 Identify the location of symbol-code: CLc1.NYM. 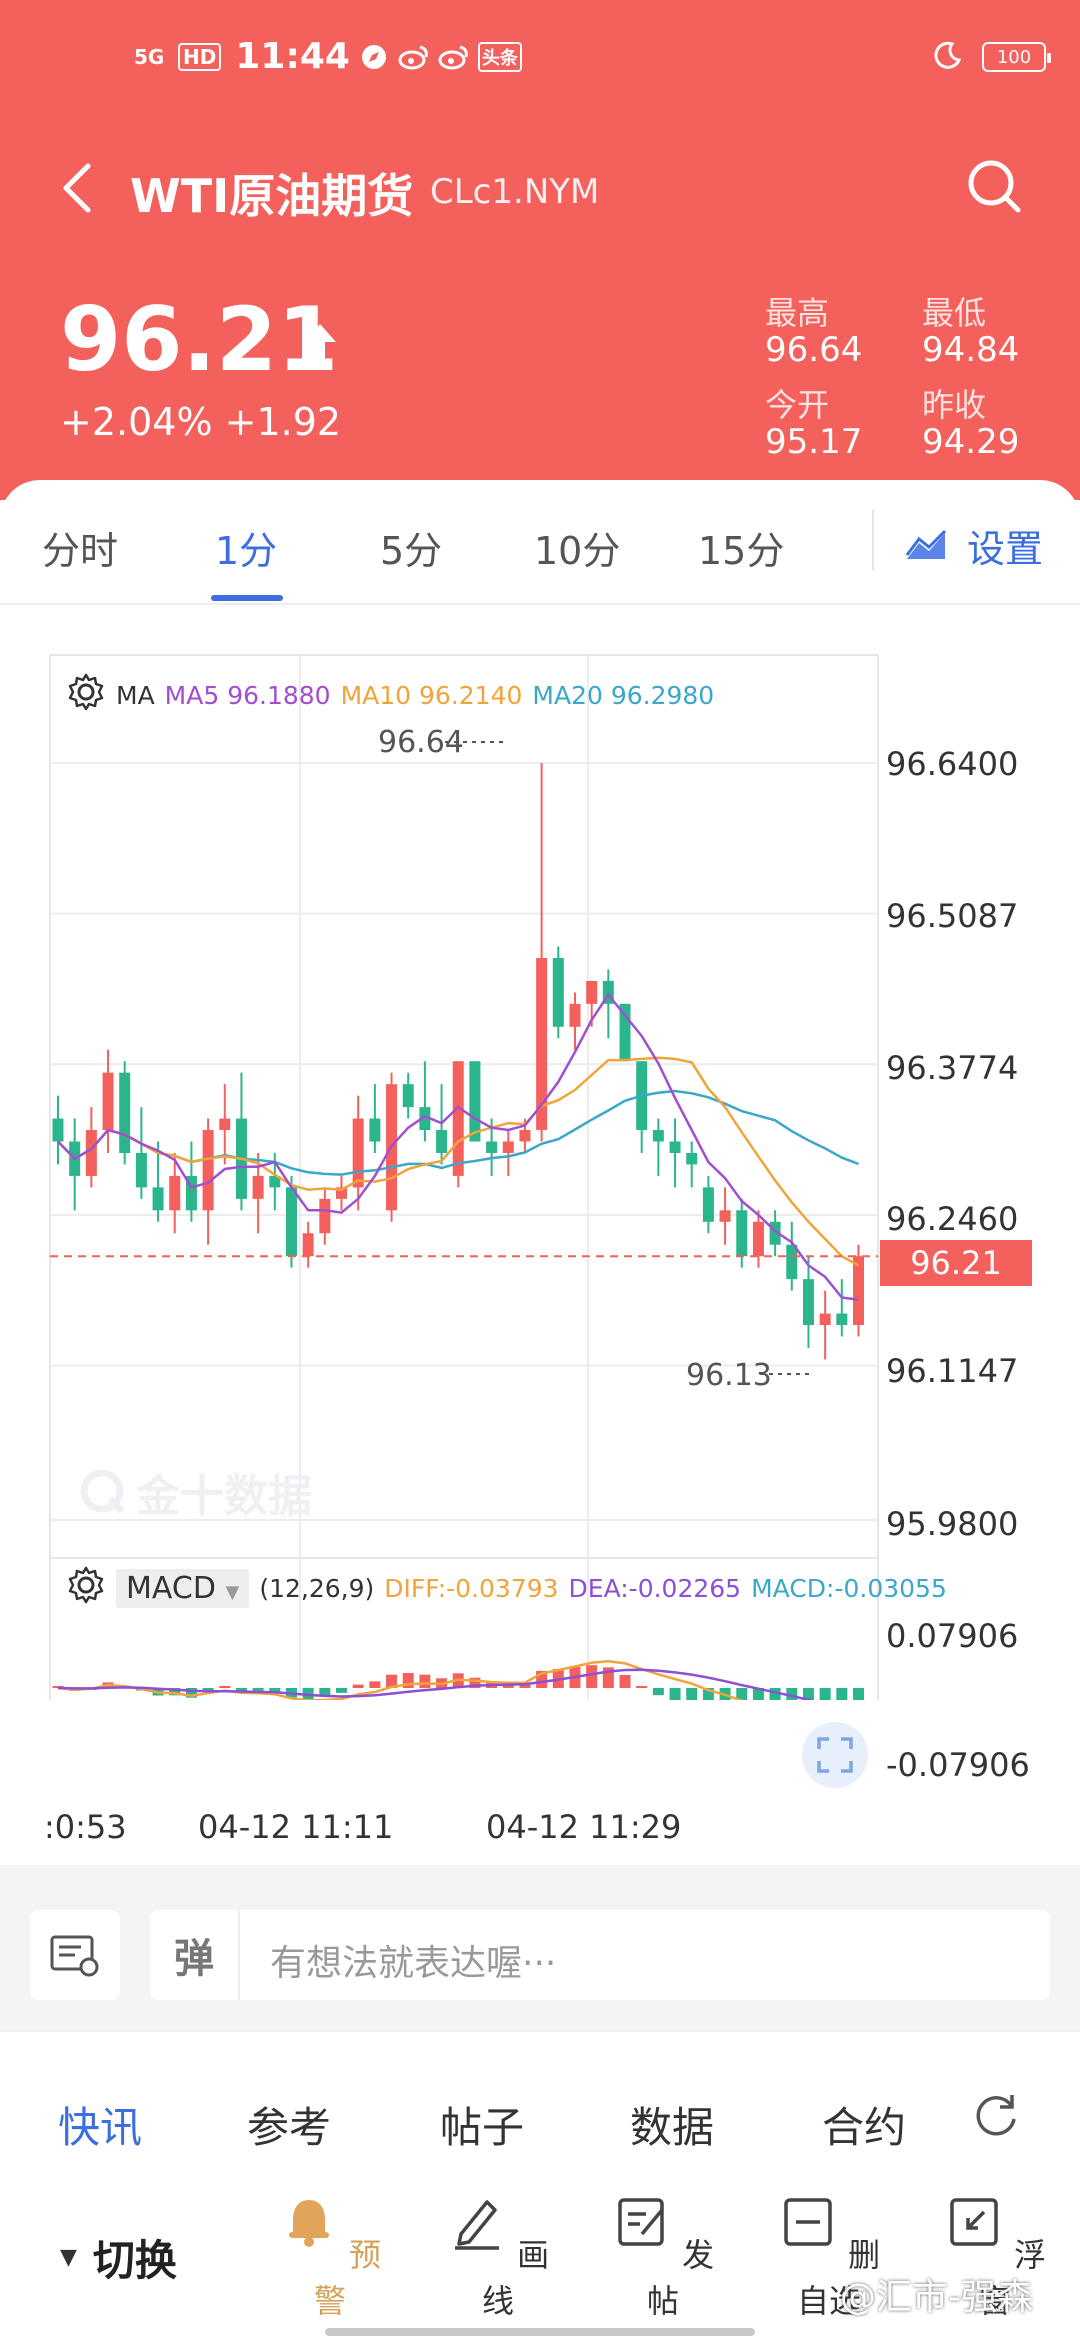
(515, 192).